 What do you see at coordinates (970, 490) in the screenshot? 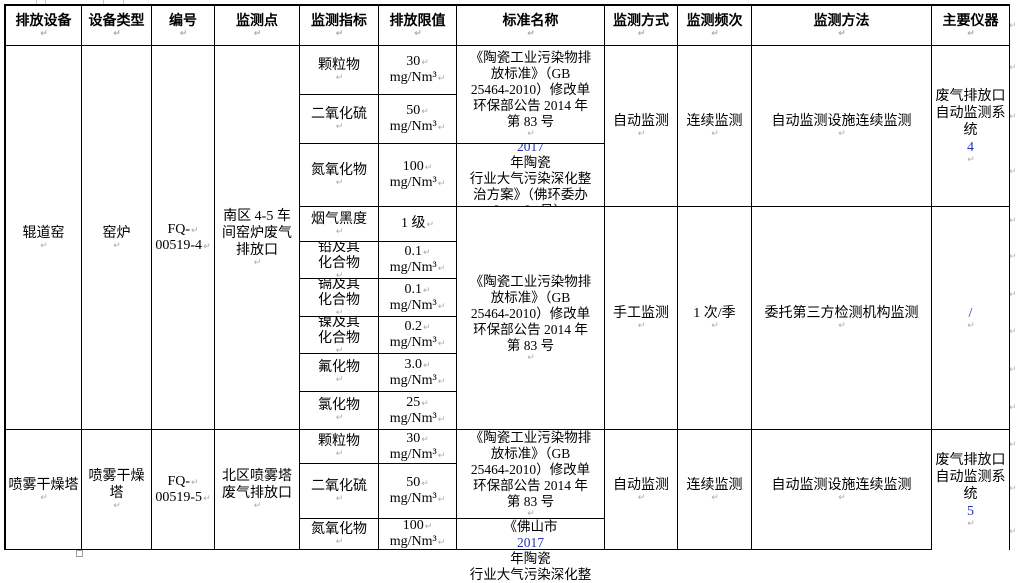
I see `instrument-cell: 废气排放口自动监测系统 5 ↵` at bounding box center [970, 490].